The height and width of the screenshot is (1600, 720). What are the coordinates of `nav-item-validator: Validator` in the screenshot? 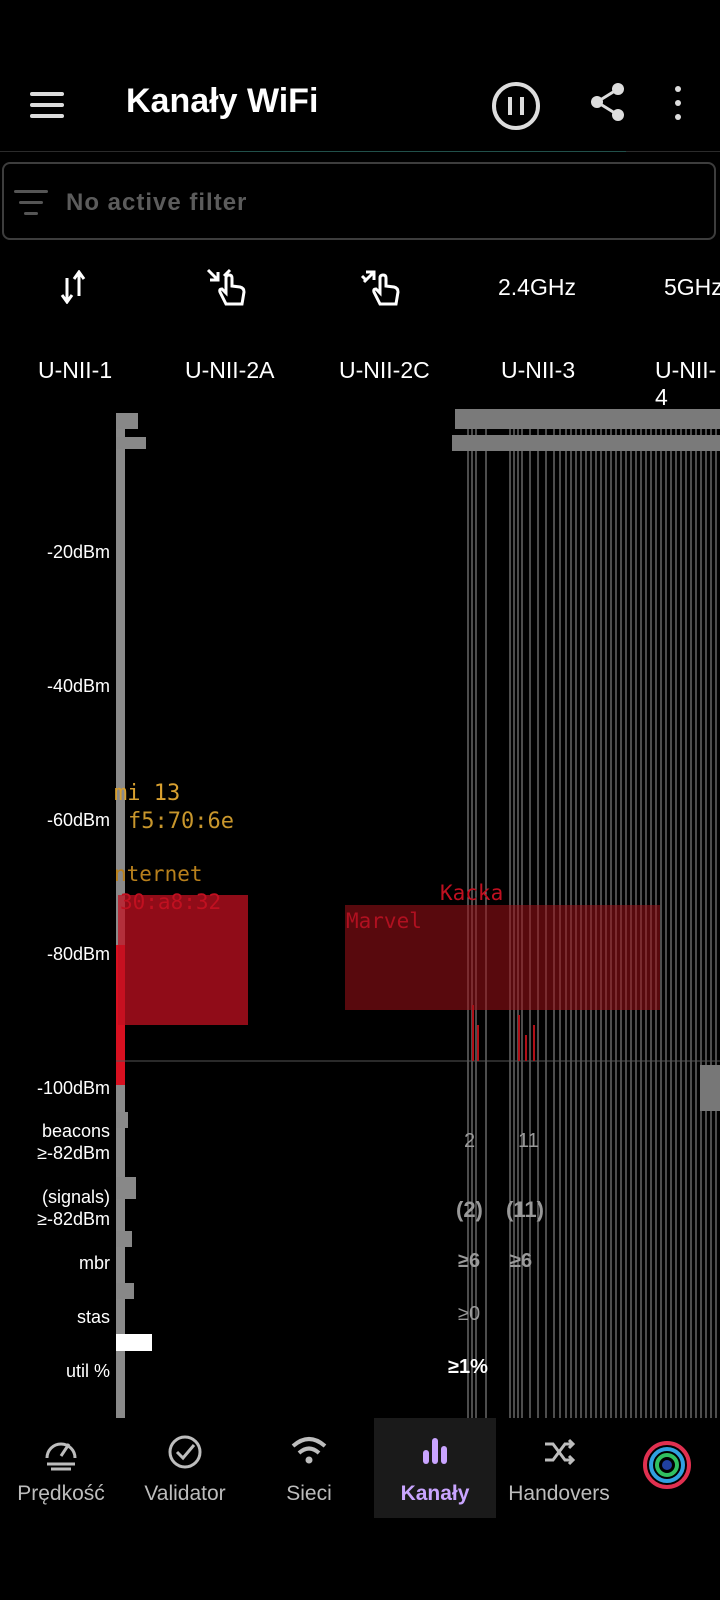 It's located at (185, 1468).